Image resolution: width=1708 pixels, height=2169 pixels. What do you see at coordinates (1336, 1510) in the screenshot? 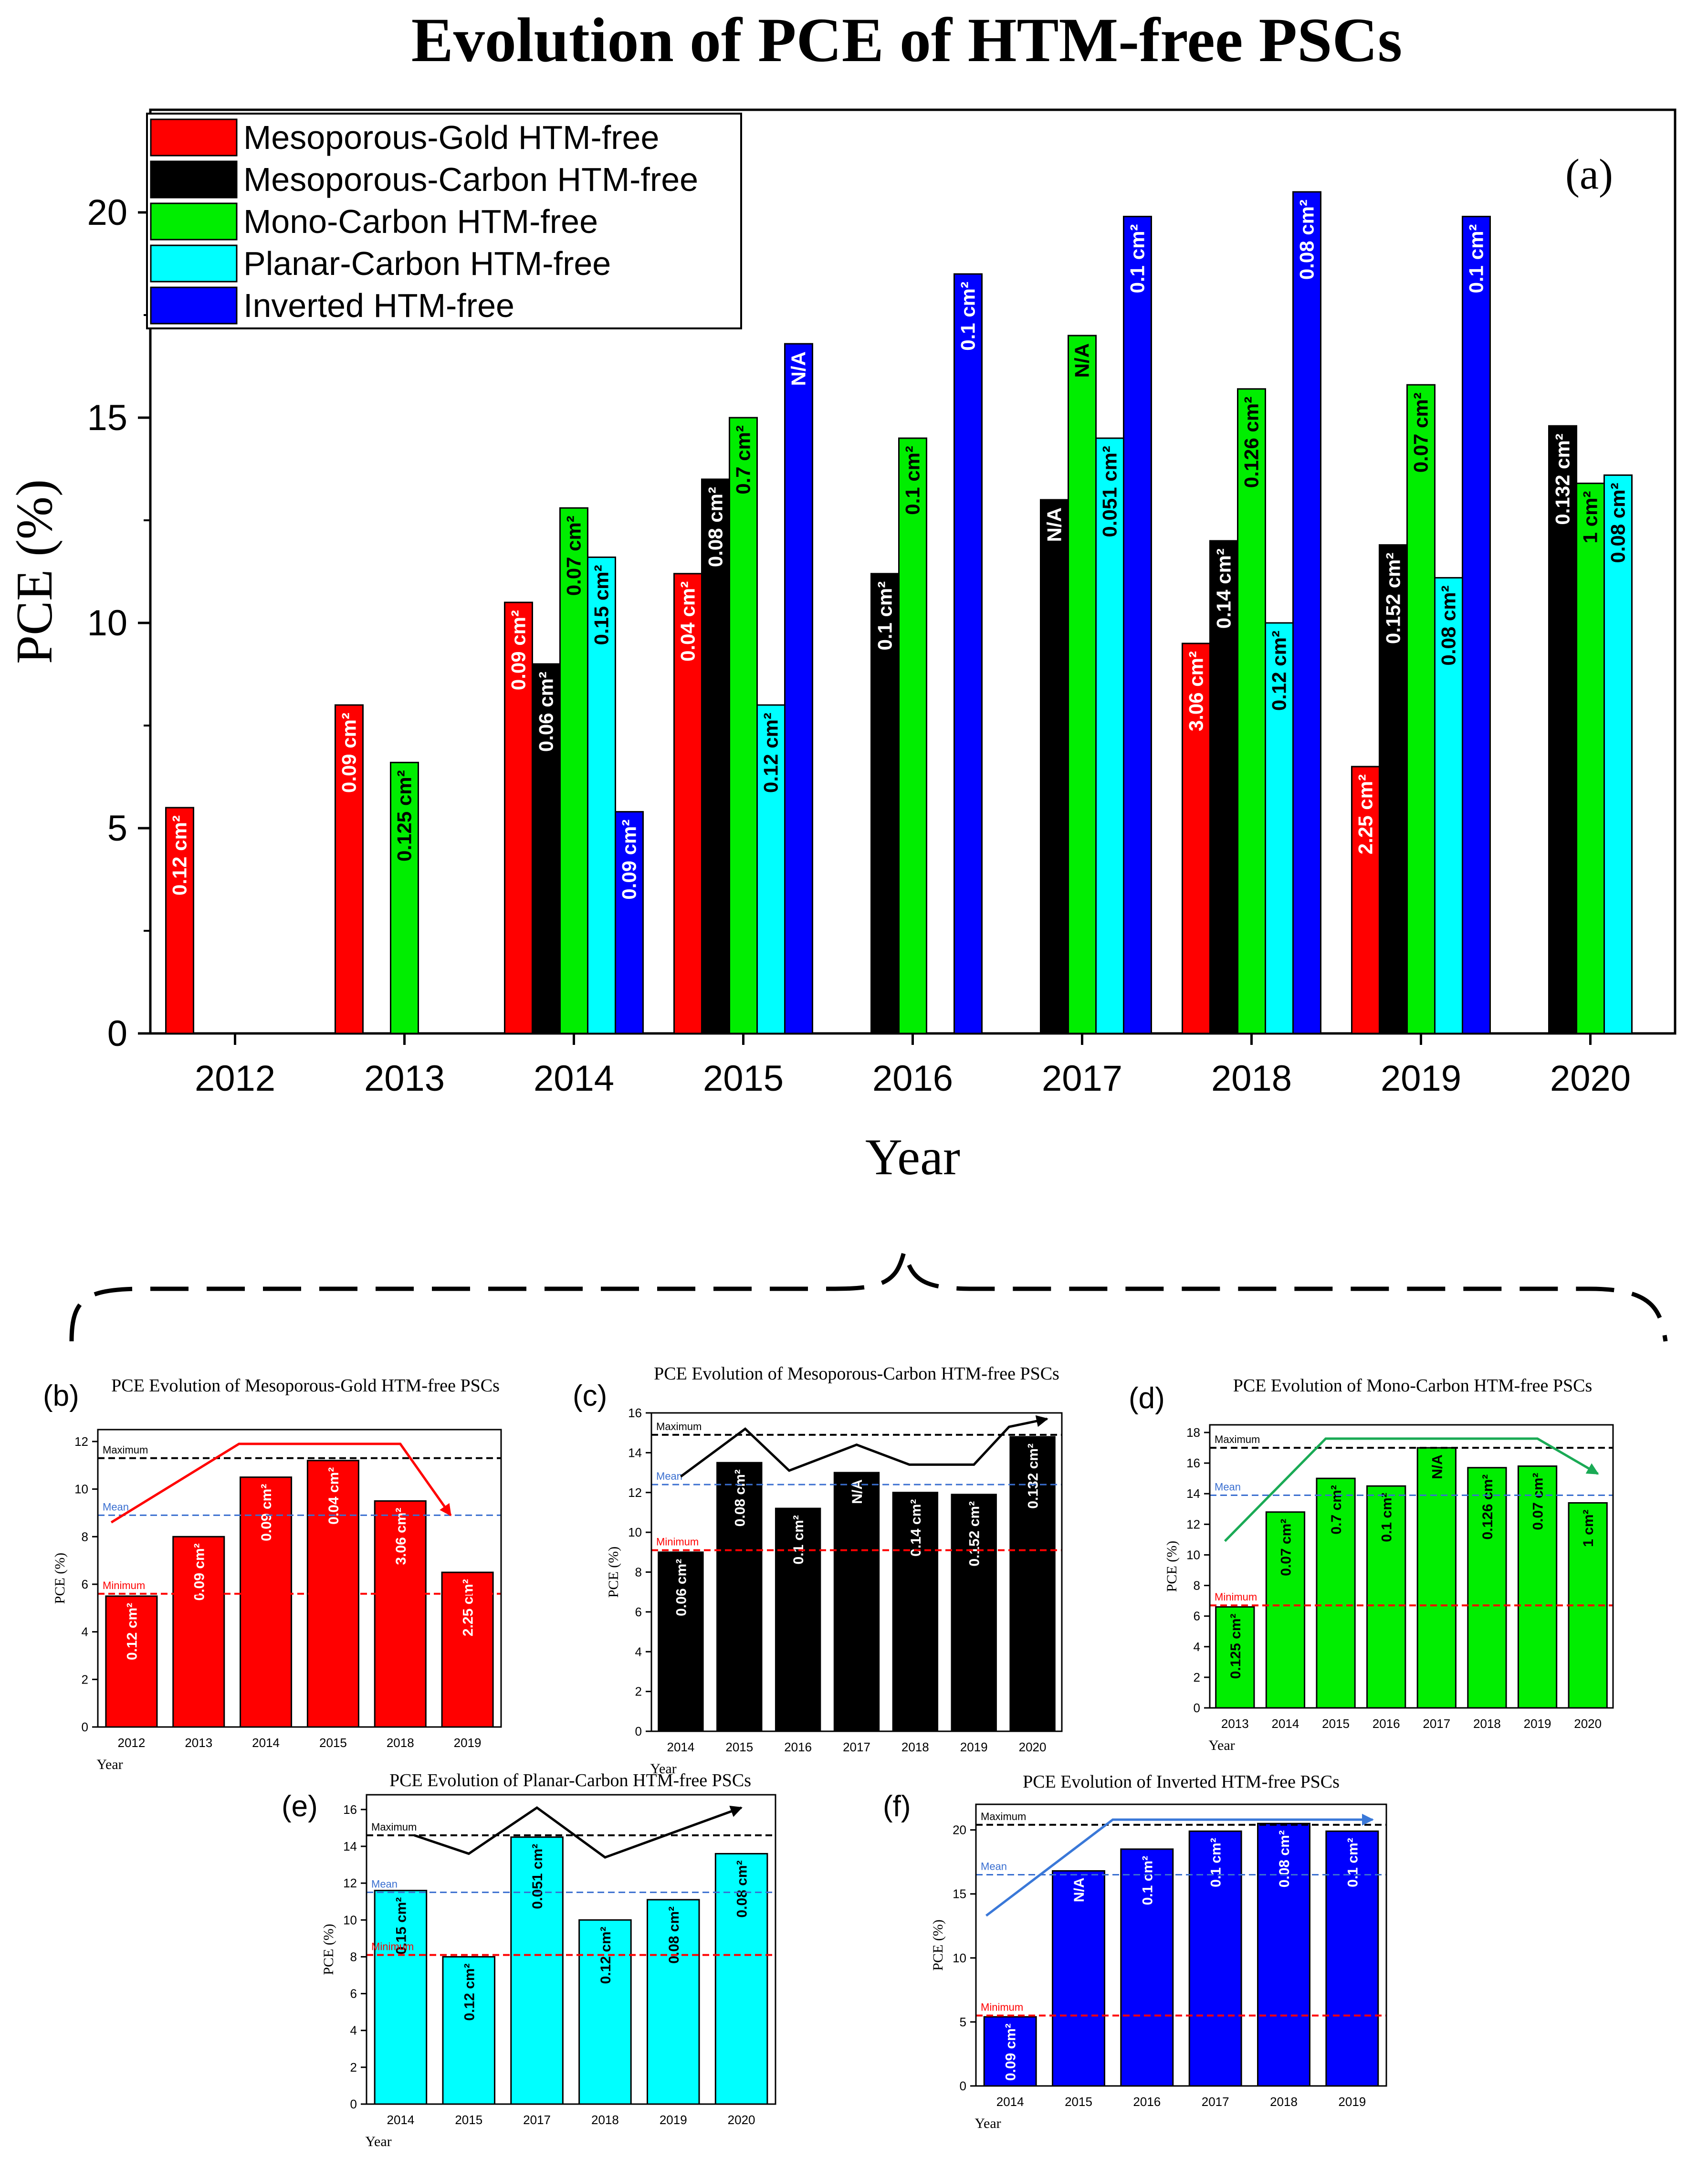
I see `bar-label: 0.7 cm²` at bounding box center [1336, 1510].